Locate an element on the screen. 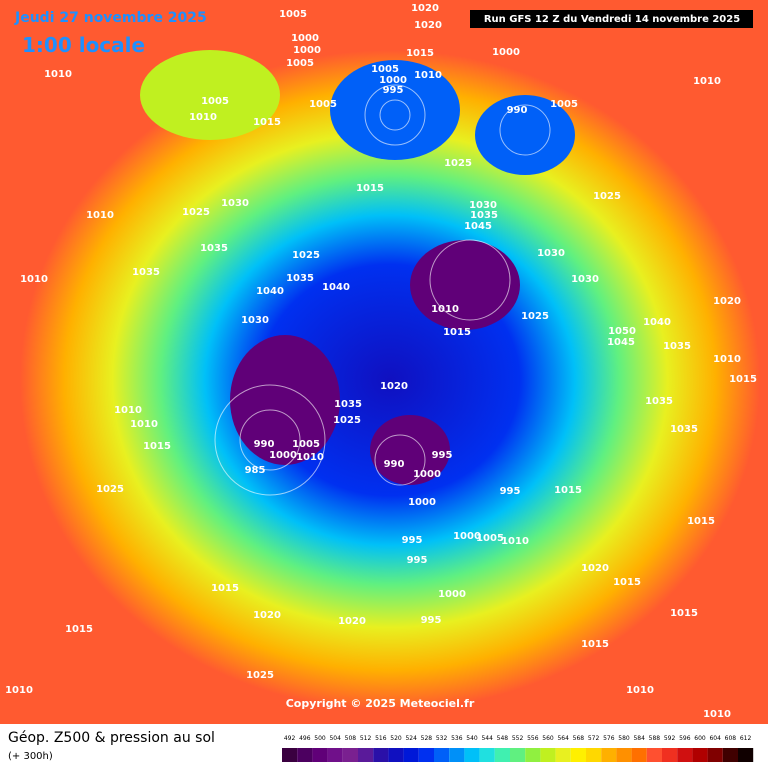  scale-label: 512 is located at coordinates (366, 738).